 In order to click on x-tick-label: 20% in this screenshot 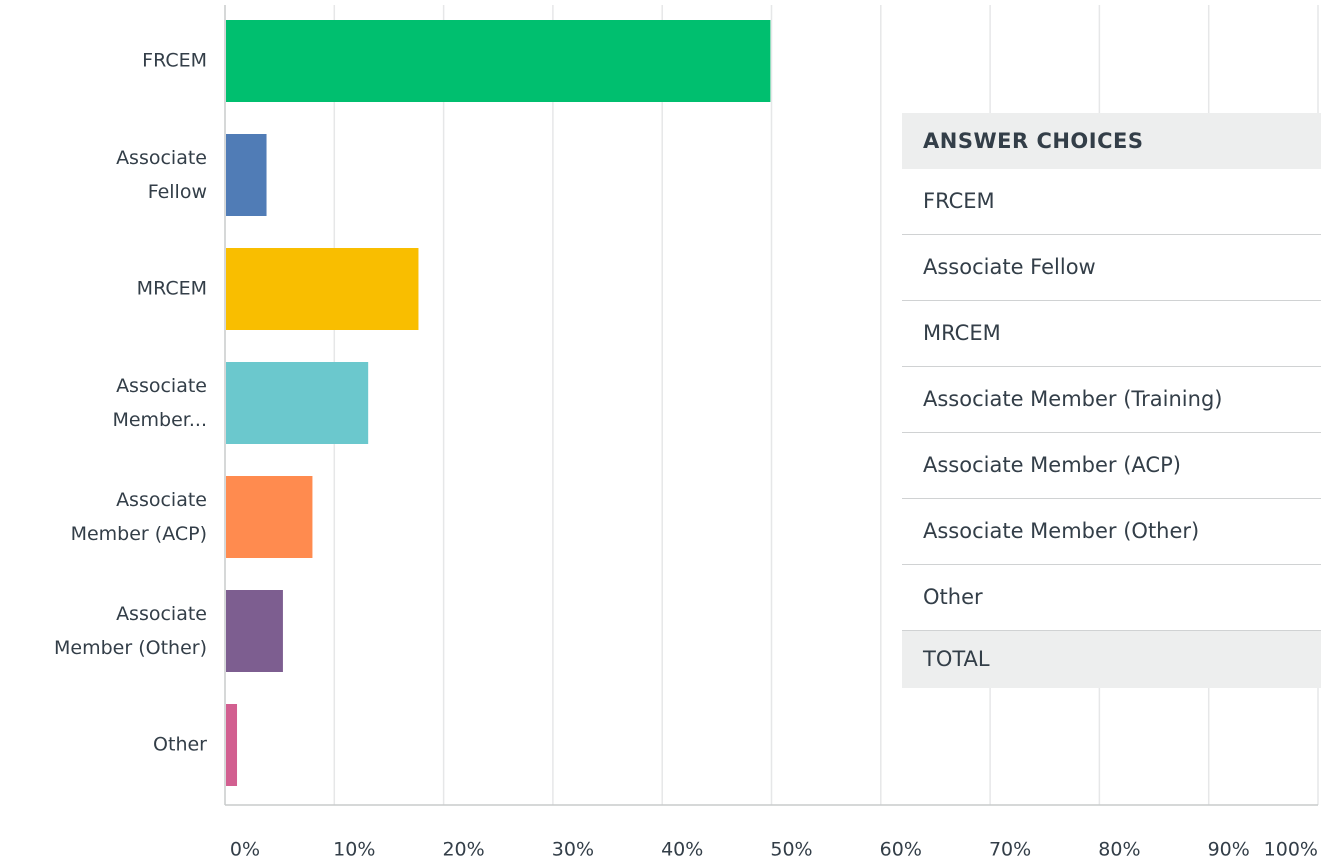, I will do `click(463, 849)`.